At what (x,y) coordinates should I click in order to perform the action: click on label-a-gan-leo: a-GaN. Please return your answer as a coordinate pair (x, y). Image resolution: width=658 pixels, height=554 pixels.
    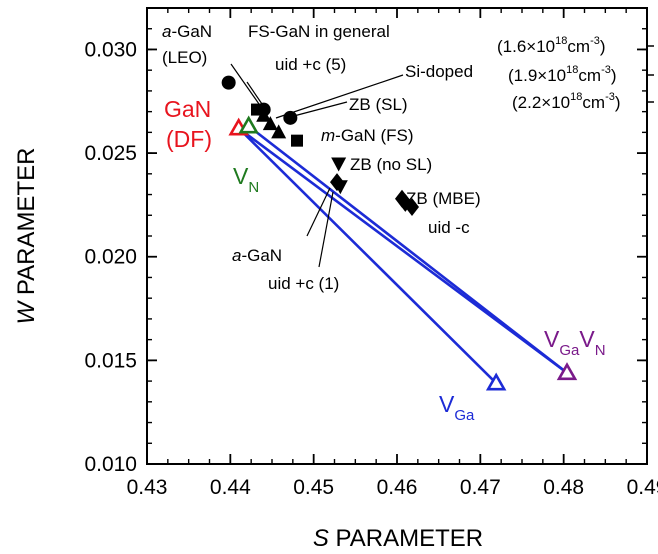
    Looking at the image, I should click on (187, 31).